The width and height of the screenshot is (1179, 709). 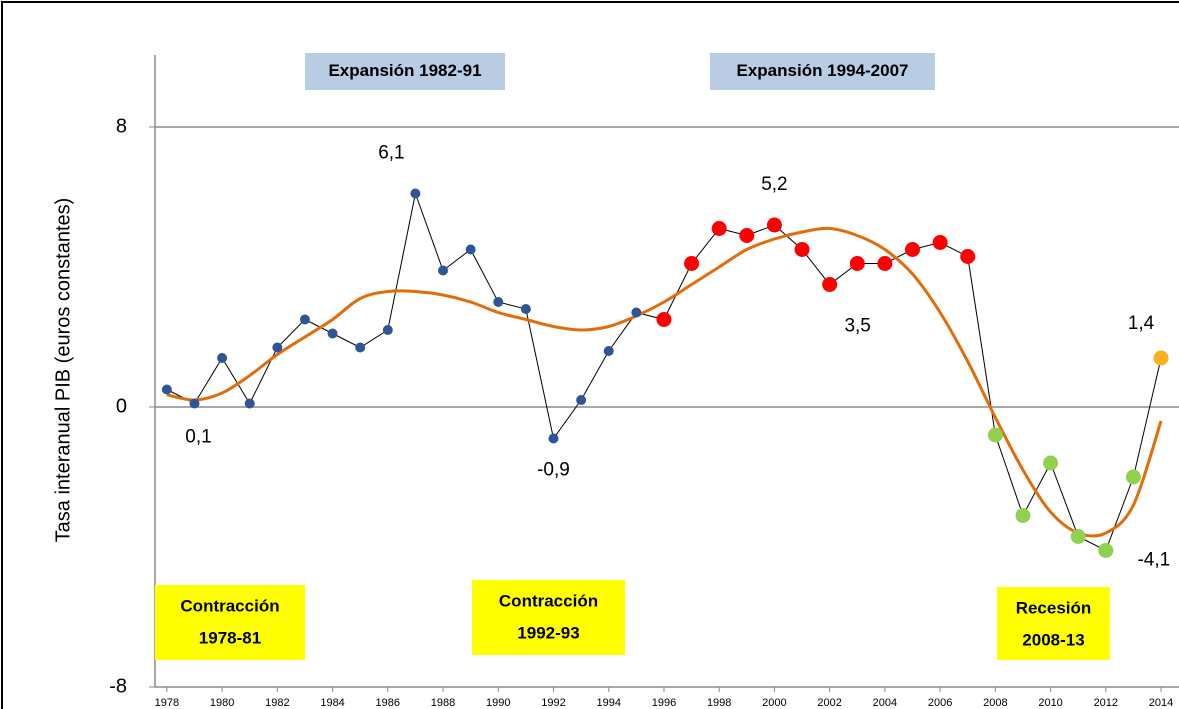 I want to click on y-tick-label: -8, so click(x=118, y=686).